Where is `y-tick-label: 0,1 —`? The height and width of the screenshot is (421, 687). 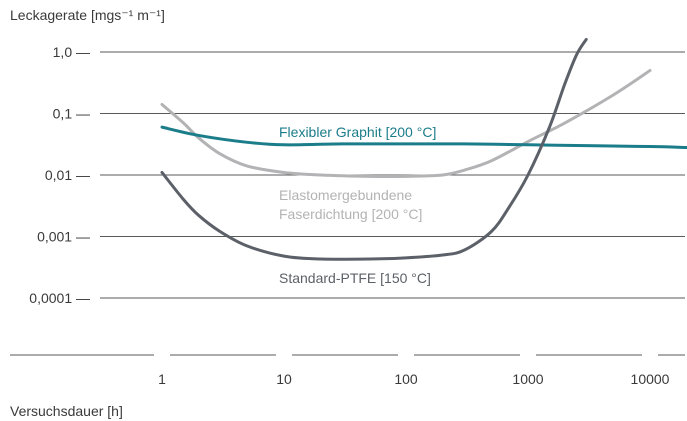
y-tick-label: 0,1 — is located at coordinates (71, 114).